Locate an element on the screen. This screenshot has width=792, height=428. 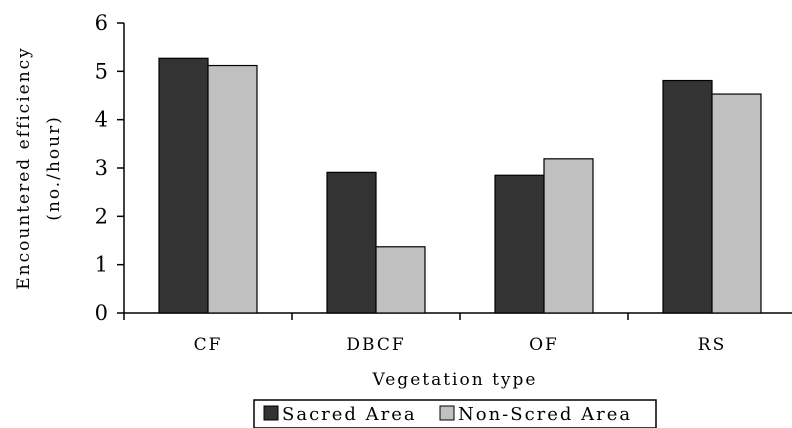
x-axis-title: Vegetation type is located at coordinates (455, 380).